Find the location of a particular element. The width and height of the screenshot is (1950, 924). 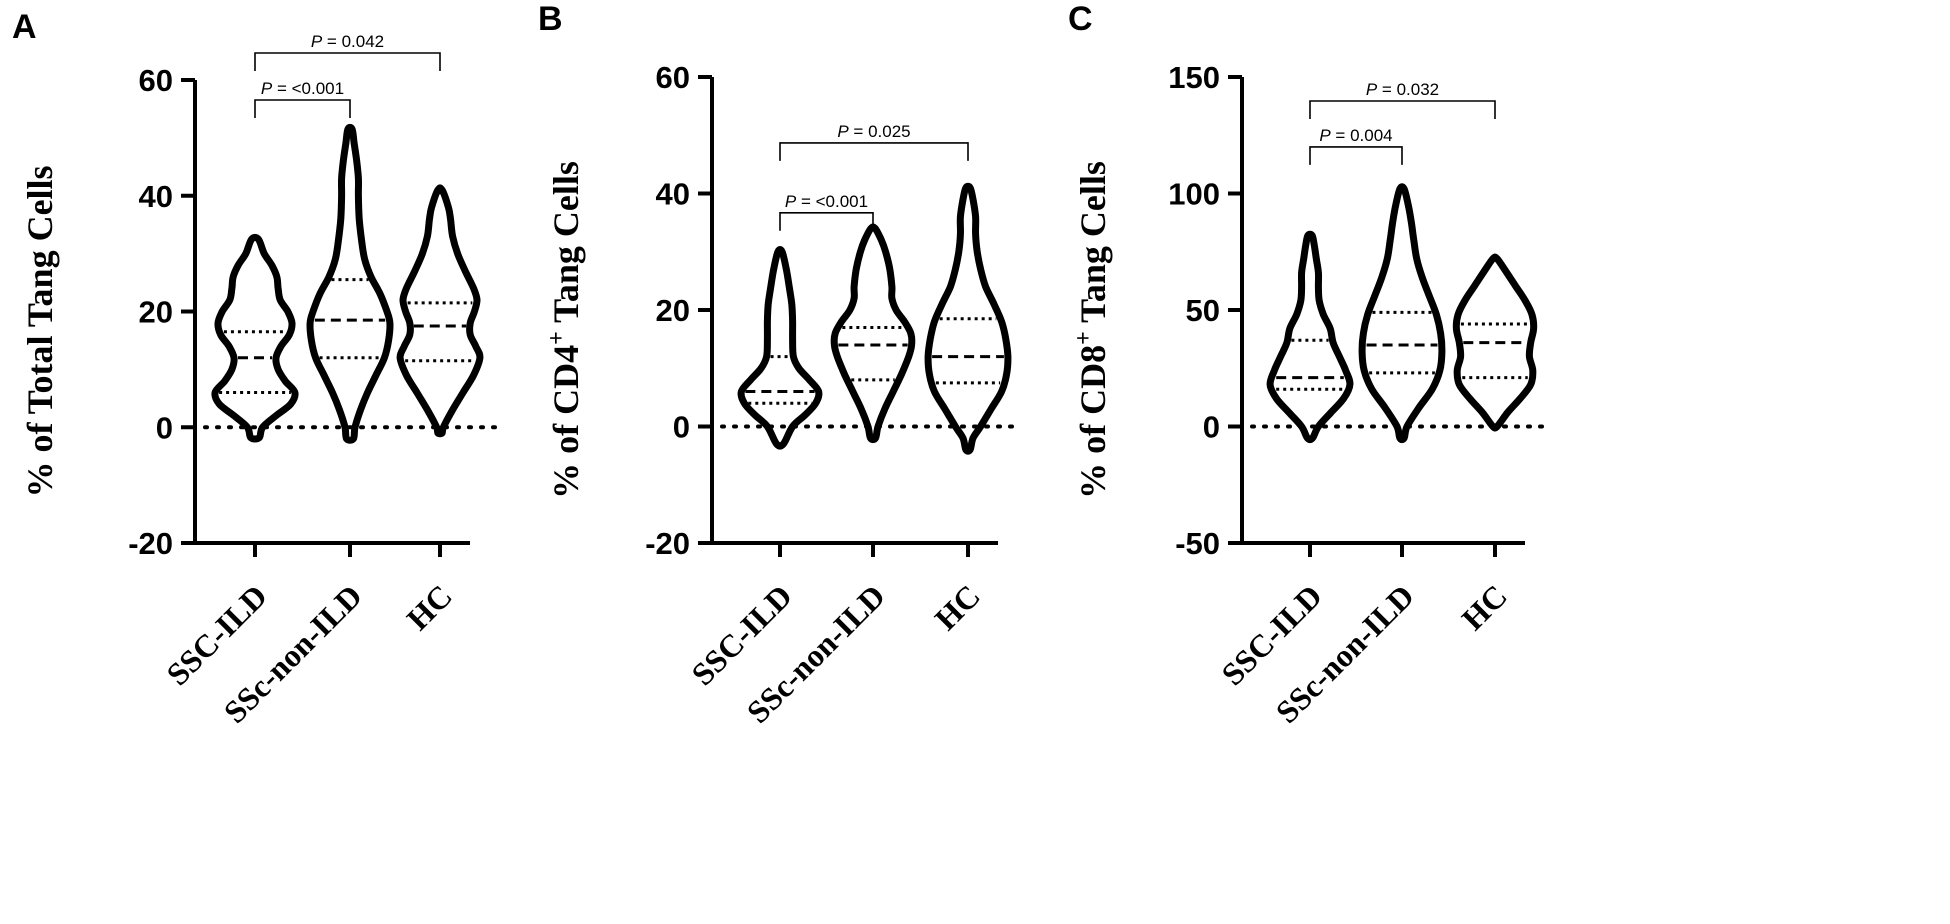

panel-letter: C is located at coordinates (1080, 19).